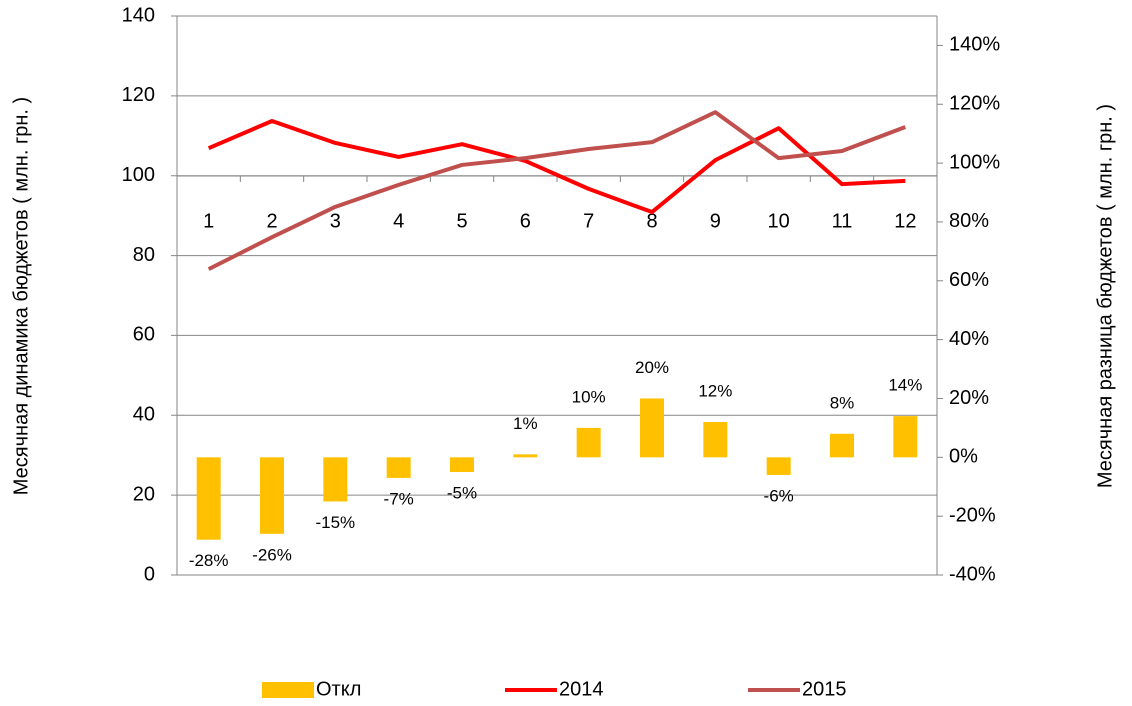 The image size is (1132, 706). I want to click on y2-tick-label: 140%, so click(974, 45).